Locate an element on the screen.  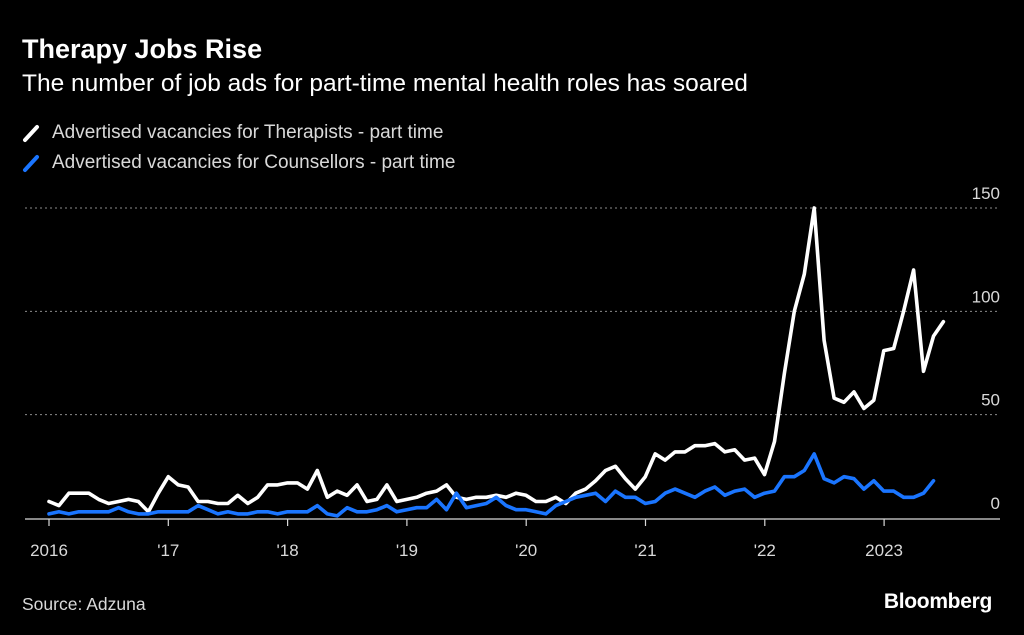
x-tick-label: '18 is located at coordinates (288, 550).